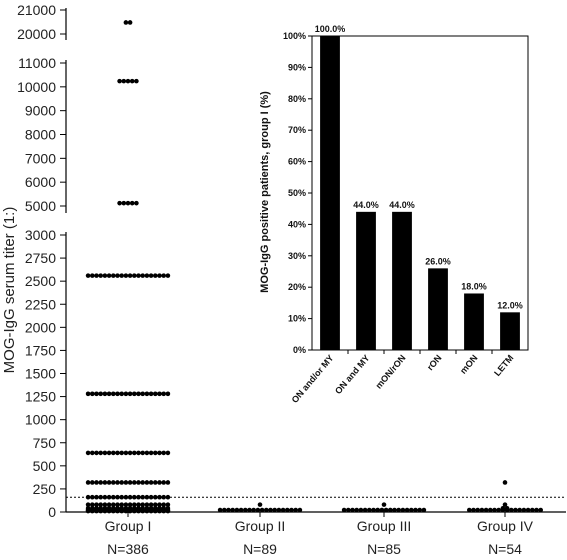 The height and width of the screenshot is (560, 567). What do you see at coordinates (36, 34) in the screenshot?
I see `main-y-tick-label: 20000` at bounding box center [36, 34].